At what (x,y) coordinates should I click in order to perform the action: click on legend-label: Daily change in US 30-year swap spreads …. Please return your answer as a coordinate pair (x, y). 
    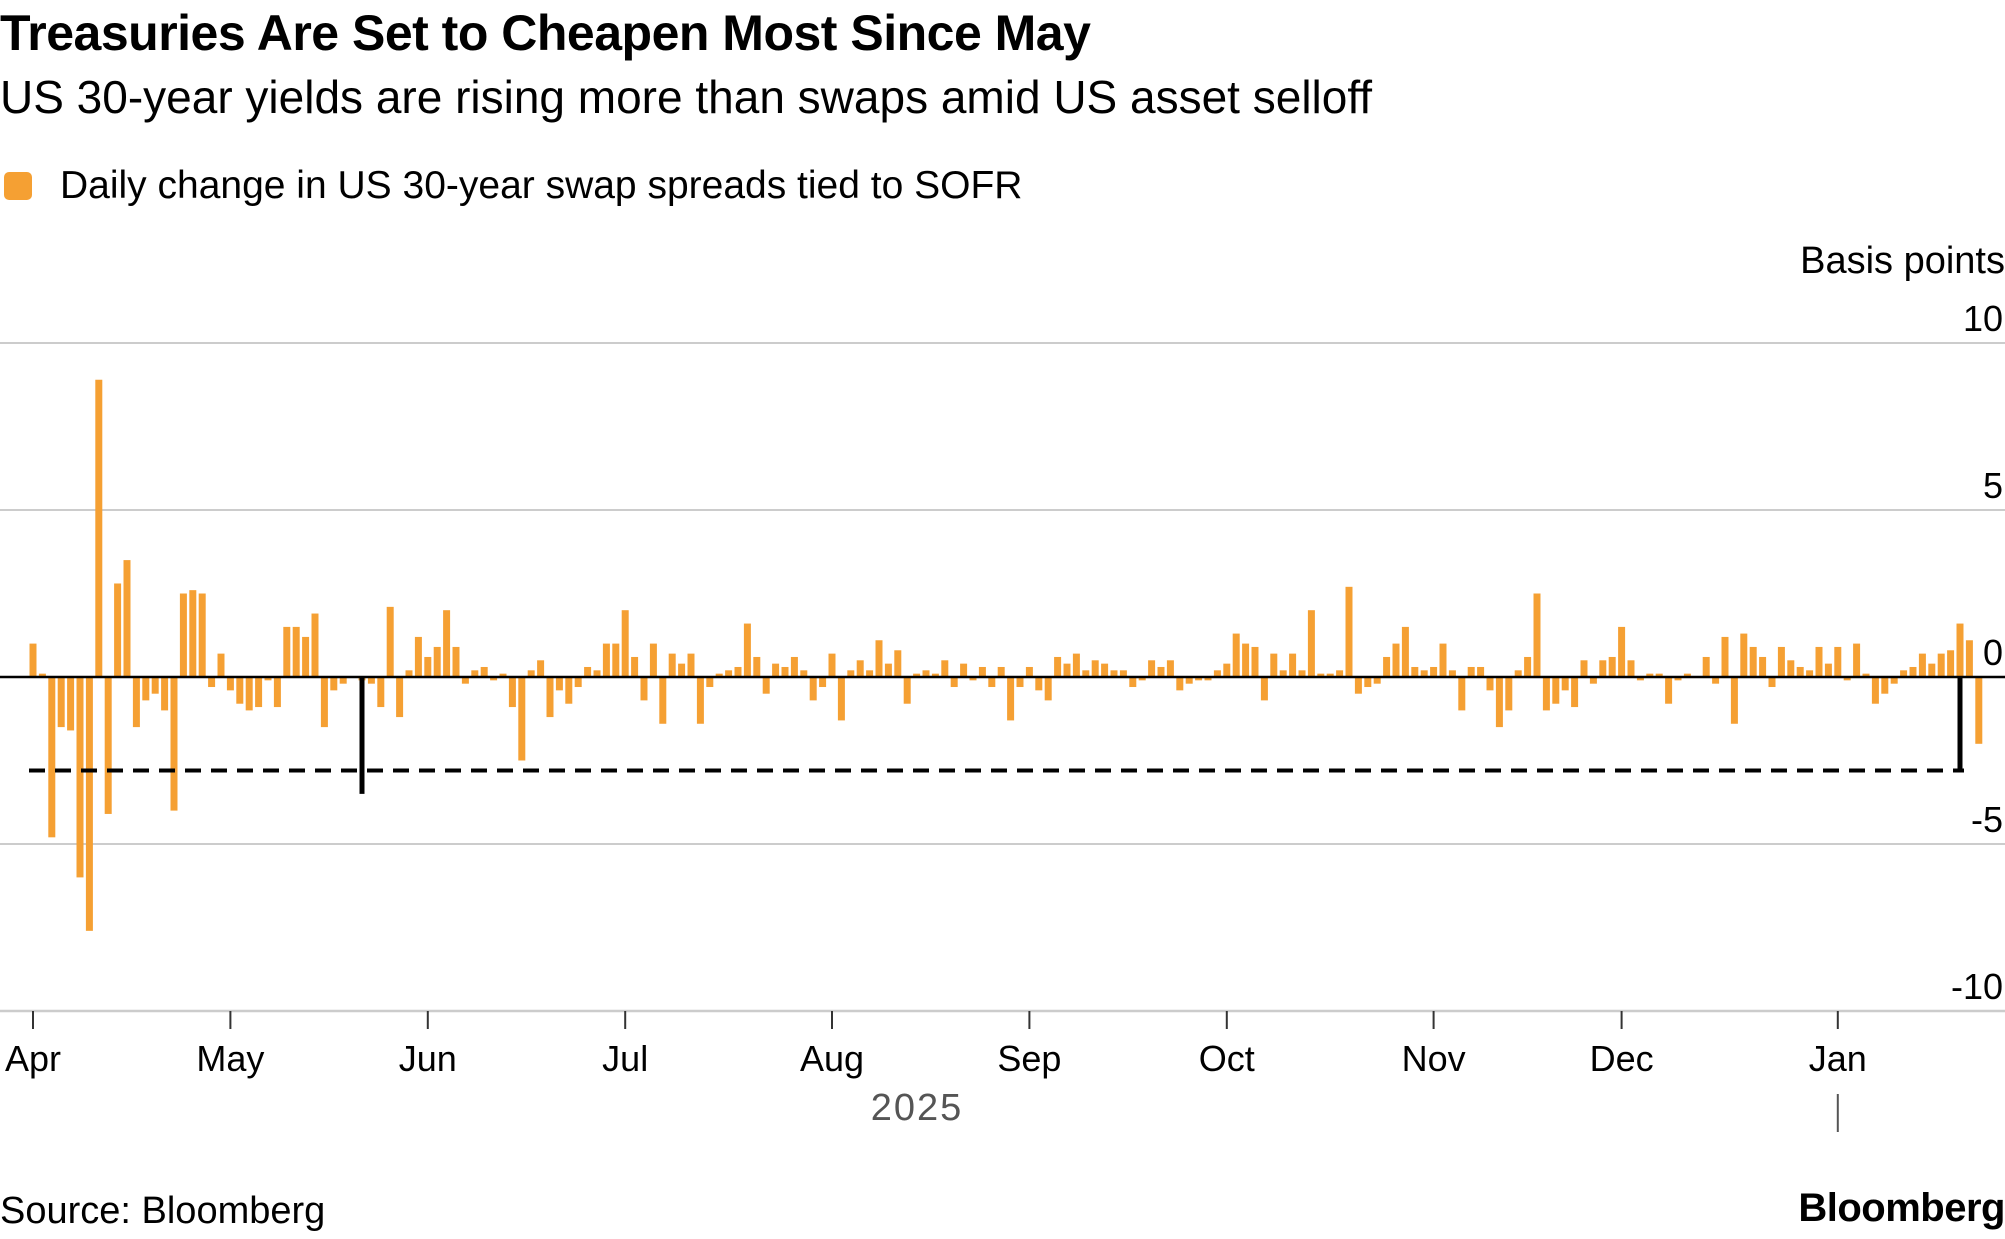
    Looking at the image, I should click on (541, 185).